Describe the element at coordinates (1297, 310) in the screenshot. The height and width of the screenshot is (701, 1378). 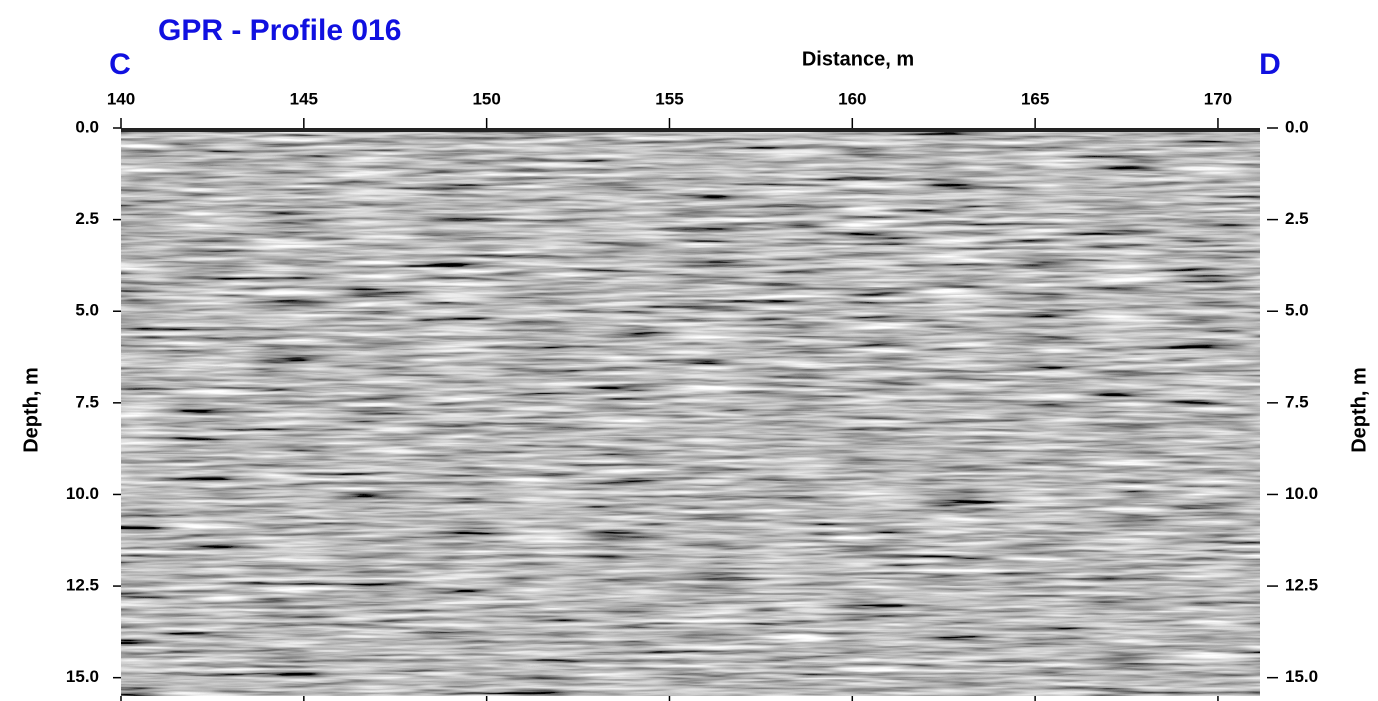
I see `y-tick-label-right: 5.0` at that location.